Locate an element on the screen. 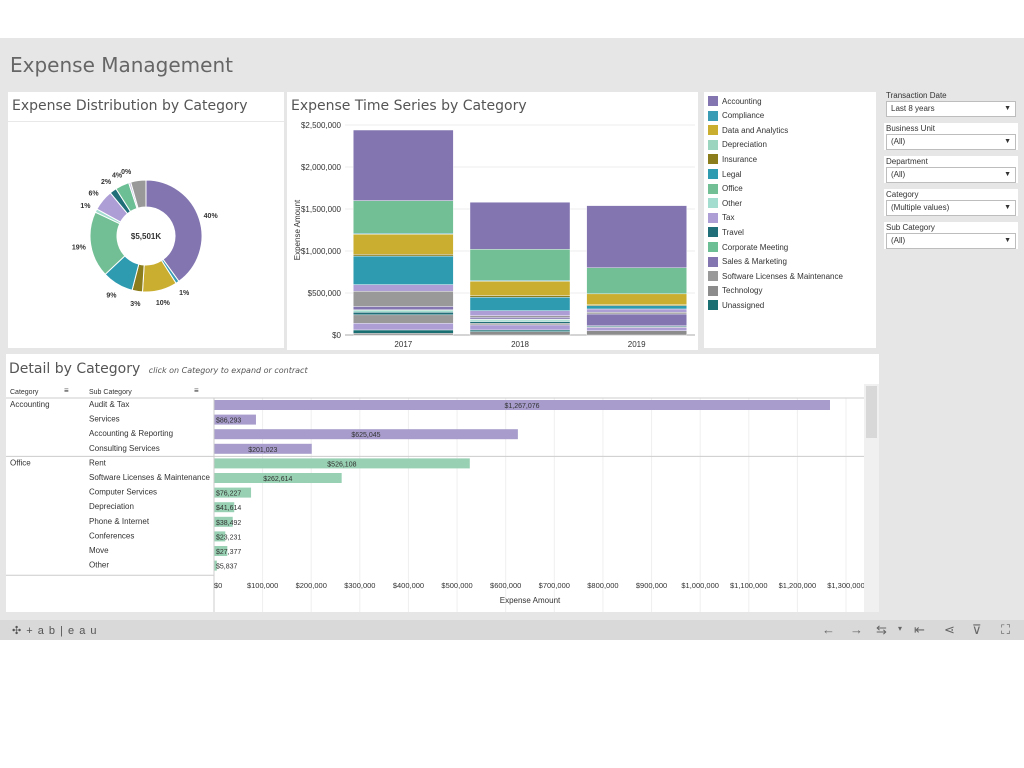 Image resolution: width=1024 pixels, height=768 pixels. fullscreen-icon: ⛶ is located at coordinates (1006, 629).